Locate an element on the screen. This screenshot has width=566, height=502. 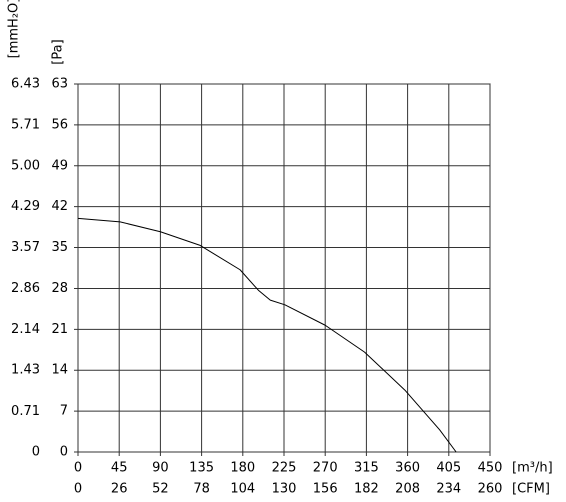
y-tick-label: 21 is located at coordinates (59, 329).